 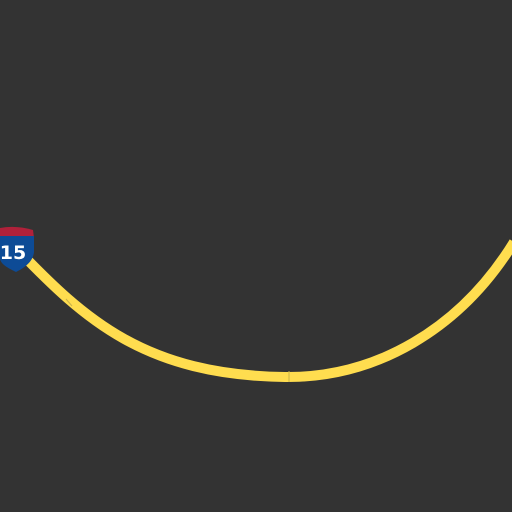 What do you see at coordinates (17, 232) in the screenshot?
I see `shield-top-band` at bounding box center [17, 232].